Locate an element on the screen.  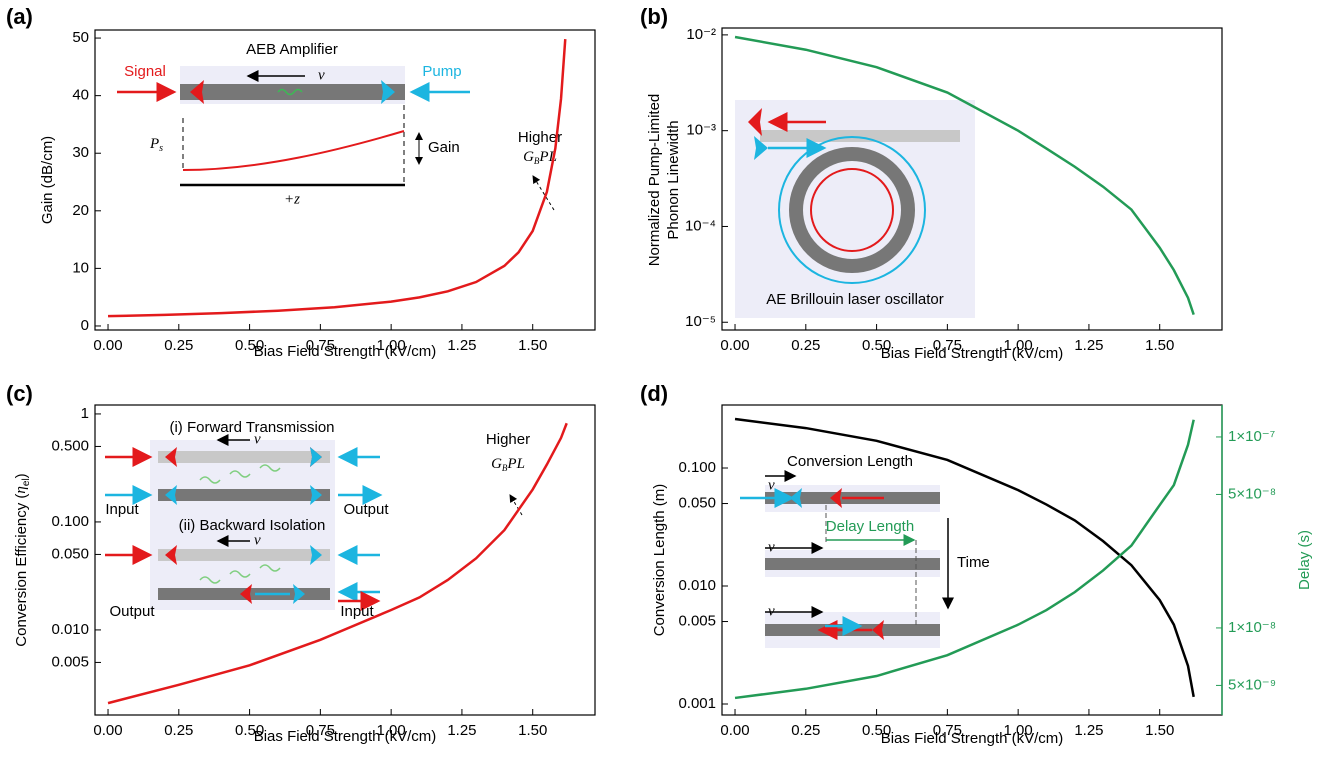
y-tick-label: 0.500 is located at coordinates (70, 445).